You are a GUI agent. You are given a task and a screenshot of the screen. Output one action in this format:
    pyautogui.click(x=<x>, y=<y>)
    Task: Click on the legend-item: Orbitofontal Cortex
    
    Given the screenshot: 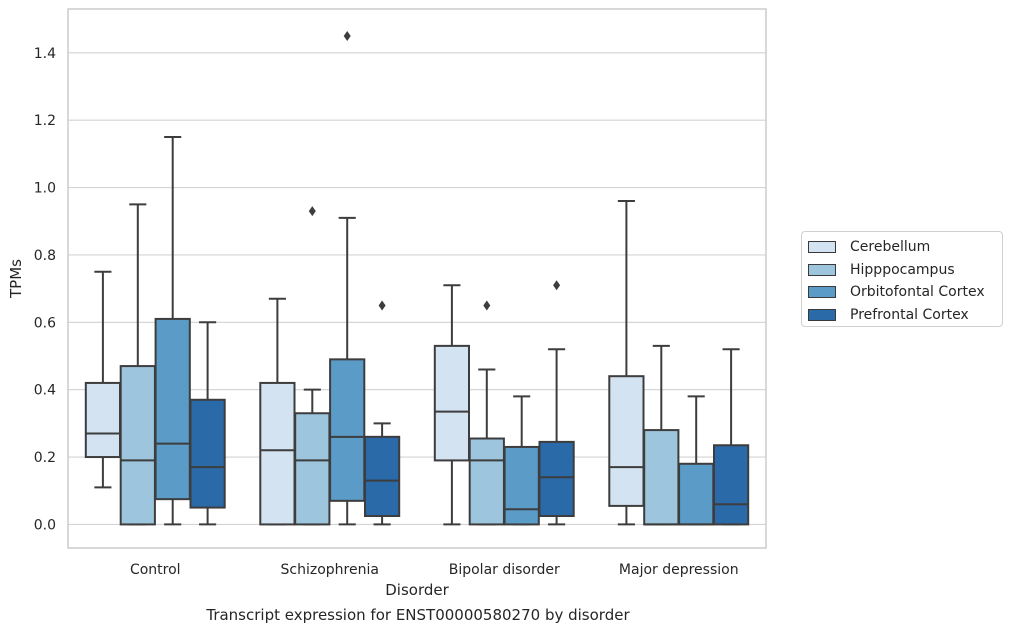 What is the action you would take?
    pyautogui.click(x=905, y=292)
    